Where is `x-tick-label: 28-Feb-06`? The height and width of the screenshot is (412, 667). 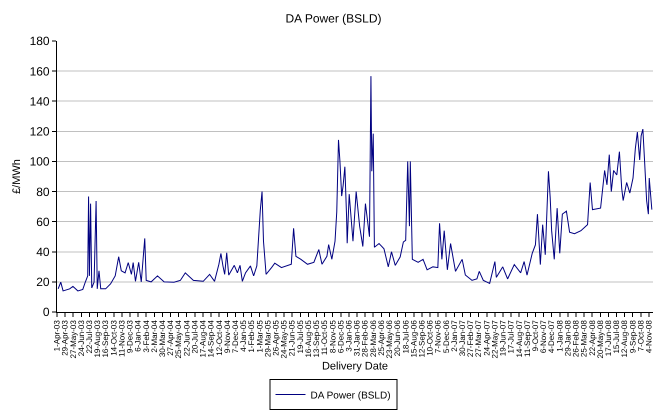 x-tick-label: 28-Feb-06 is located at coordinates (365, 339).